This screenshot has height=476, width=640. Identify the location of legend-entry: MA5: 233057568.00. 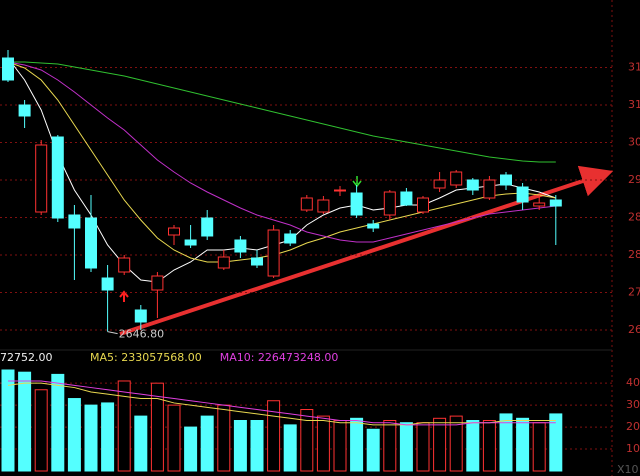
(146, 357).